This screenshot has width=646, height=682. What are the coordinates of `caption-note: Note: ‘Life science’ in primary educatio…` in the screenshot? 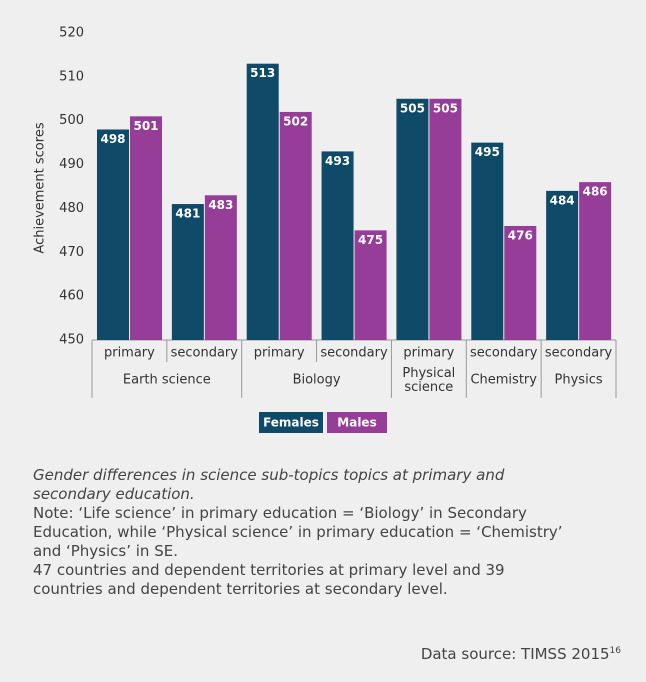 It's located at (328, 551).